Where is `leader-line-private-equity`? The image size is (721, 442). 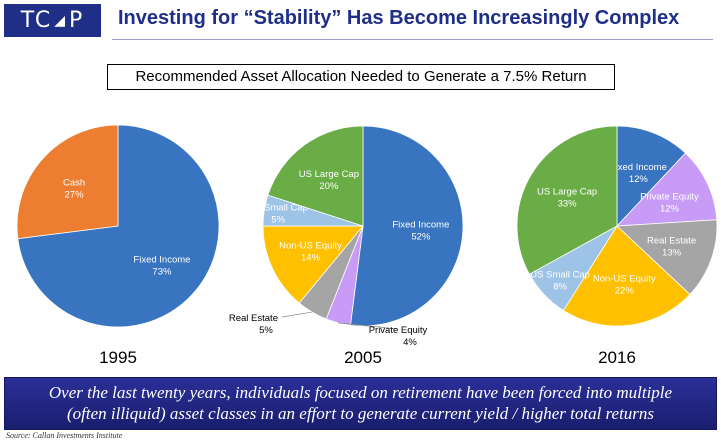 leader-line-private-equity is located at coordinates (368, 326).